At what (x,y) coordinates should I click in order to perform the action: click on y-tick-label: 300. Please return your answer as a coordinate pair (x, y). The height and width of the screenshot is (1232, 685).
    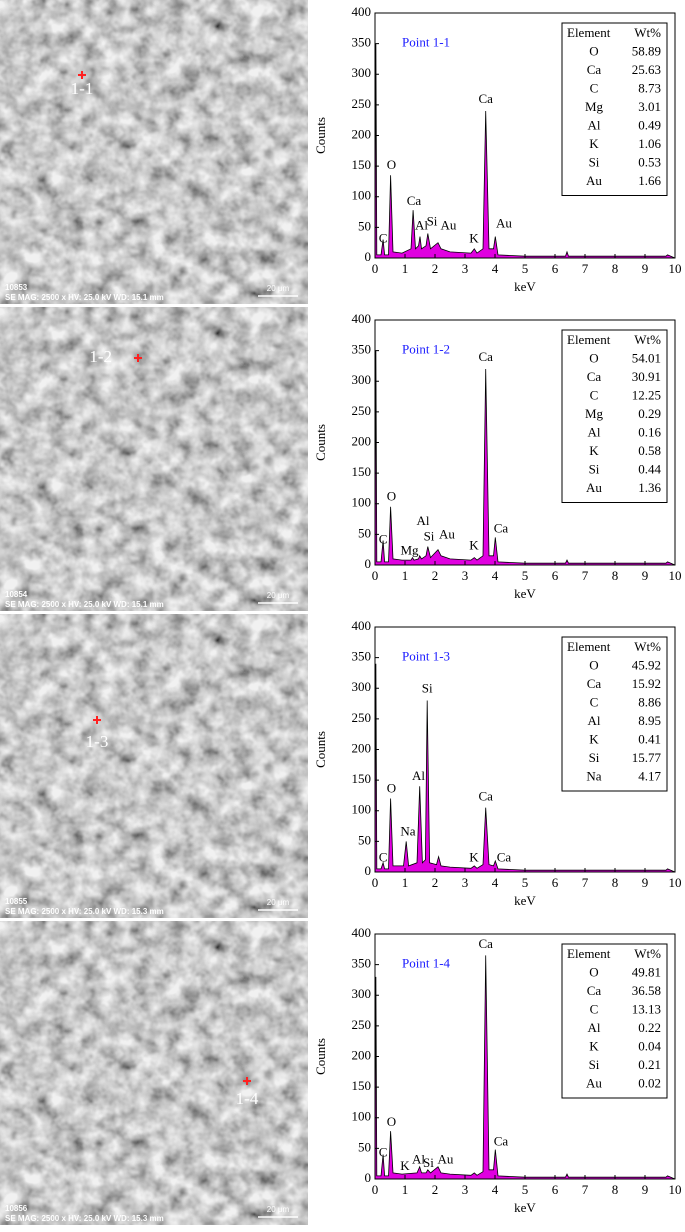
    Looking at the image, I should click on (362, 379).